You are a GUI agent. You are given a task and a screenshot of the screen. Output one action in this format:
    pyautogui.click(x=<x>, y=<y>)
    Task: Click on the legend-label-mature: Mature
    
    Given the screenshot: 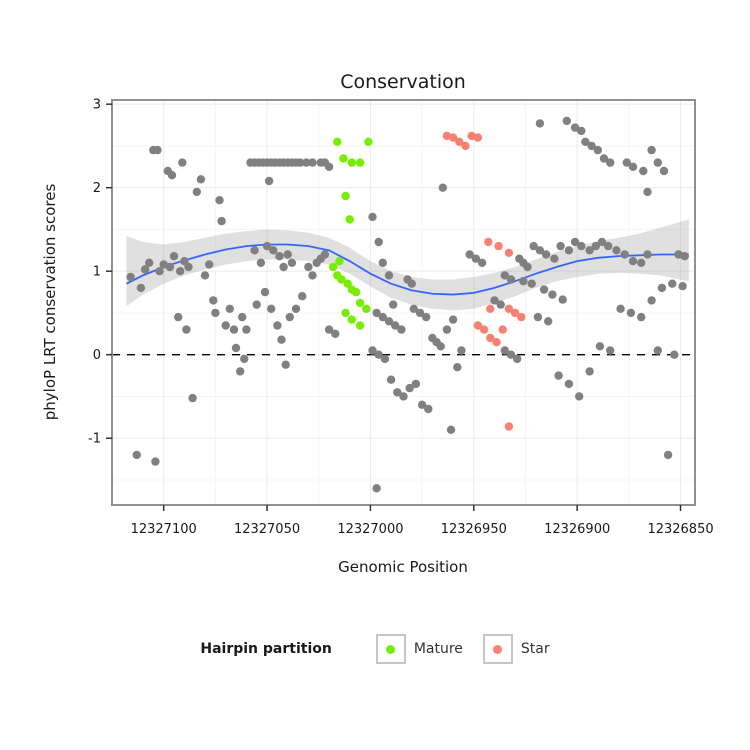 What is the action you would take?
    pyautogui.click(x=438, y=649)
    